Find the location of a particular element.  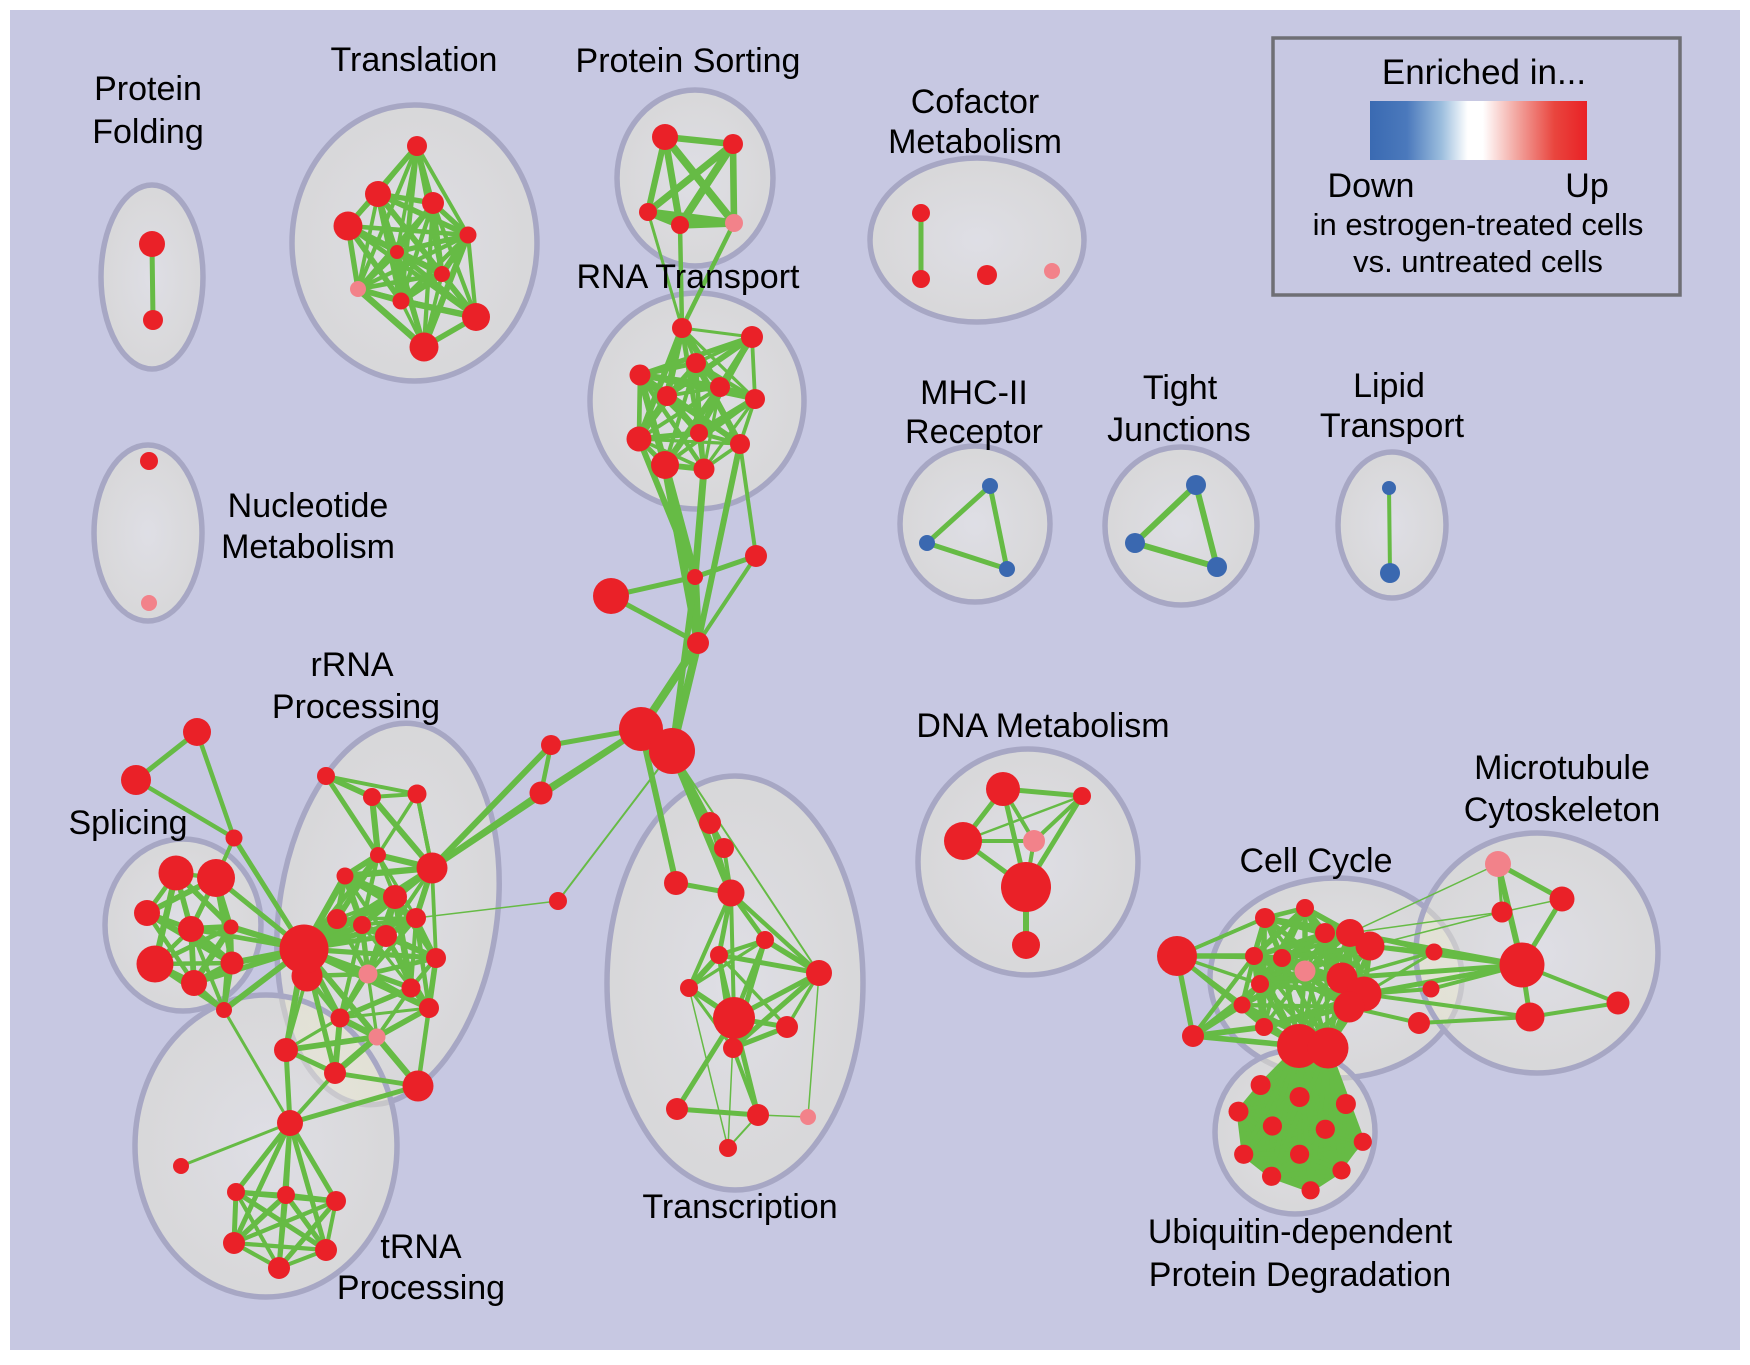

svg-text: Transport is located at coordinates (1392, 426).